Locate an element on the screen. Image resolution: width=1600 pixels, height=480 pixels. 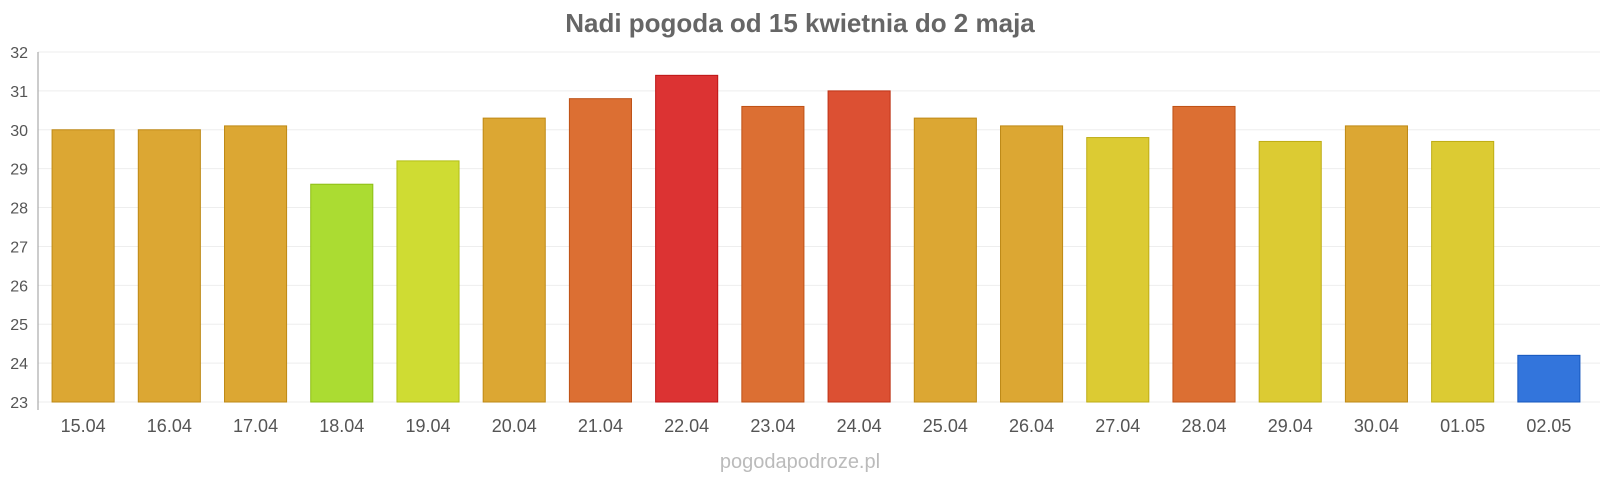
y-tick-label: 25 is located at coordinates (19, 325).